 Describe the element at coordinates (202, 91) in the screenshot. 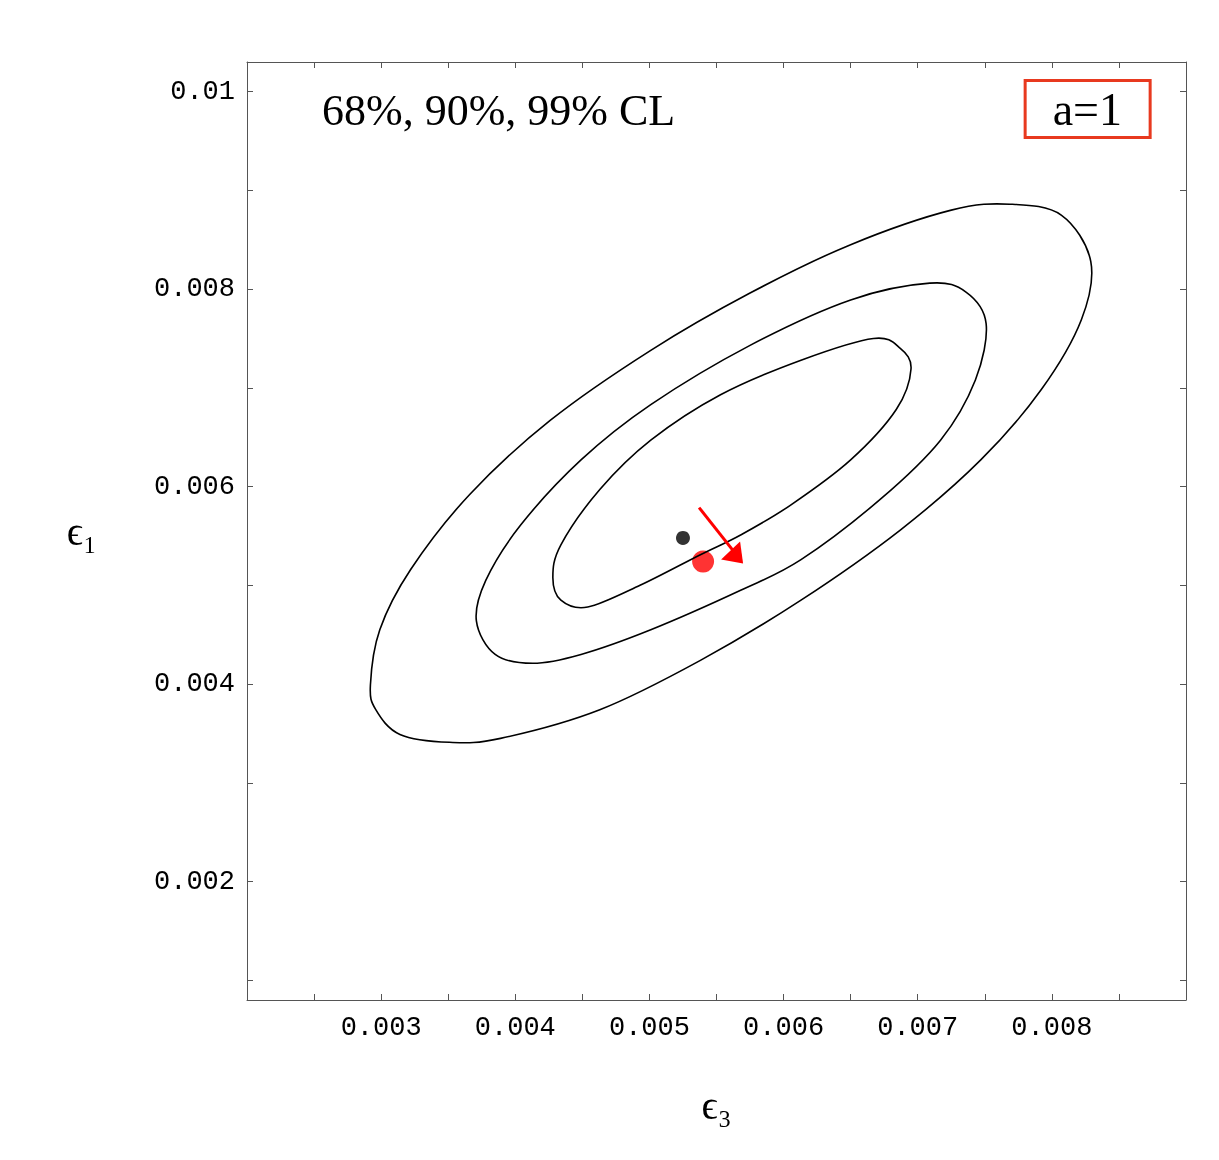

I see `y-tick-label: 0.01` at that location.